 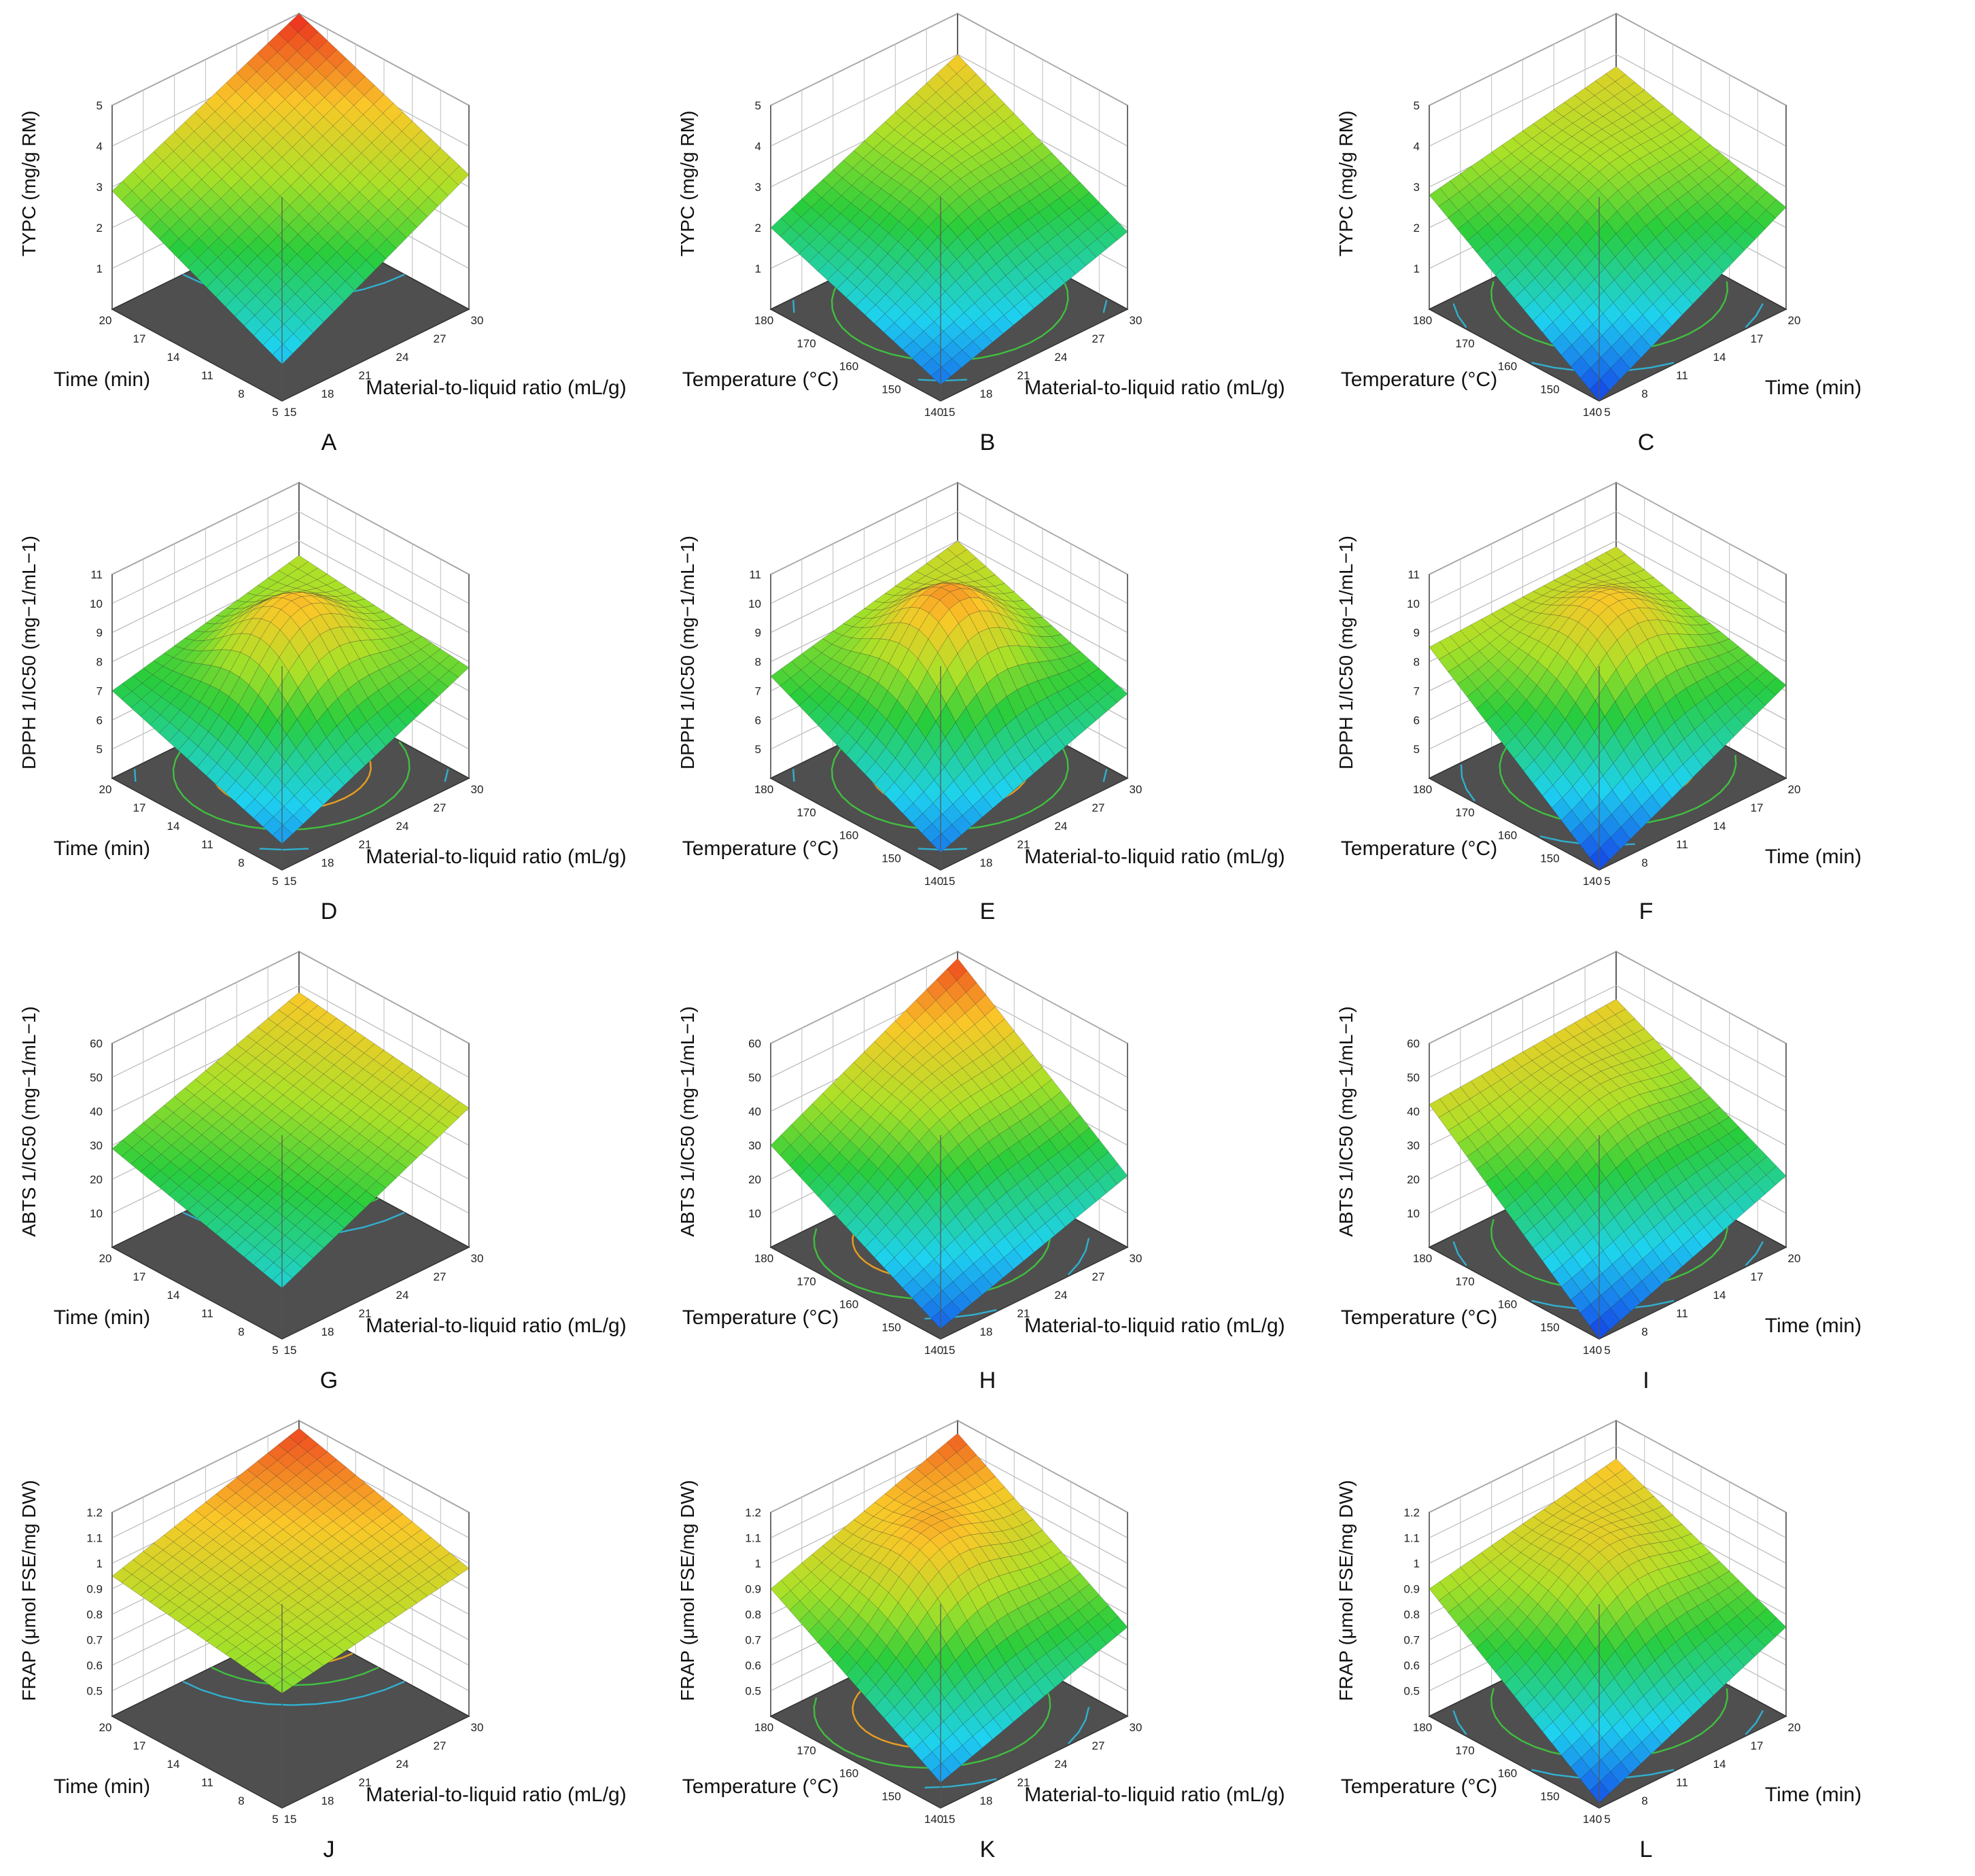 What do you see at coordinates (1414, 574) in the screenshot?
I see `z-tick-label: 11` at bounding box center [1414, 574].